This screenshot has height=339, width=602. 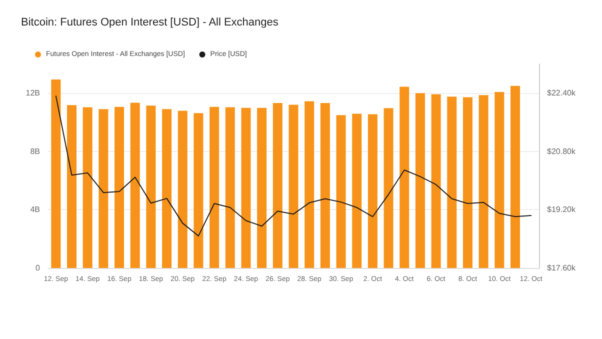 I want to click on y2-tick-label: $19.20k, so click(x=561, y=209).